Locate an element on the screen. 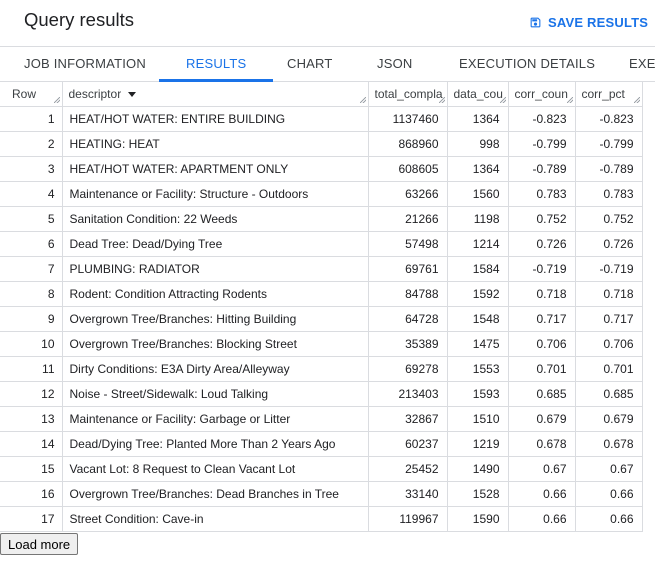 The width and height of the screenshot is (655, 565). save-results-label: SAVE RESULTS is located at coordinates (598, 22).